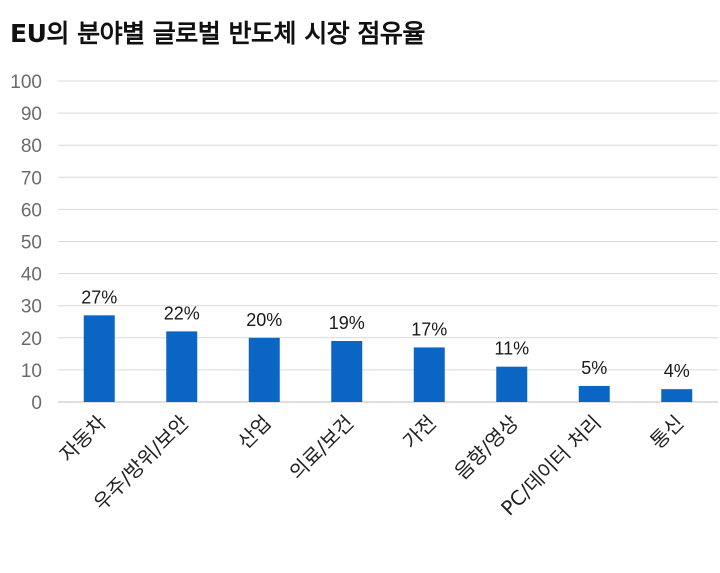  Describe the element at coordinates (99, 297) in the screenshot. I see `data-label: 27%` at that location.